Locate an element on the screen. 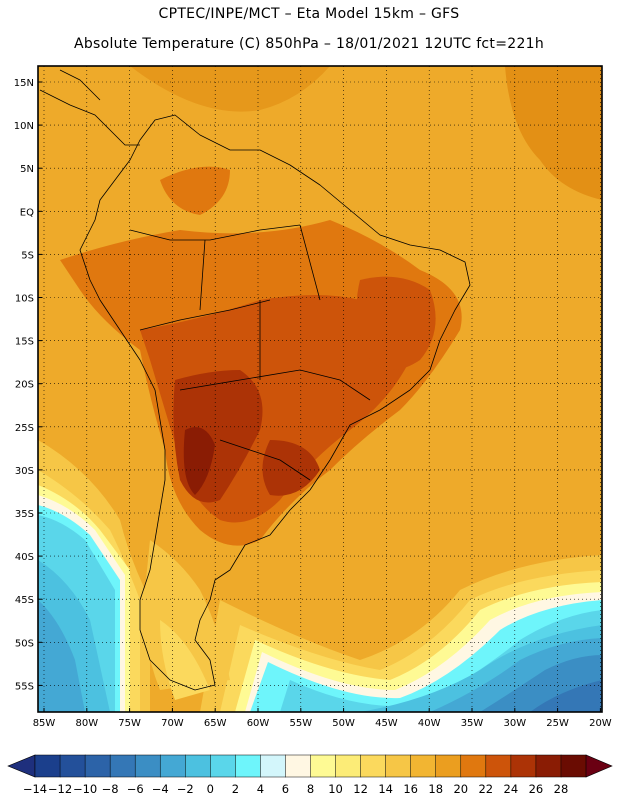 This screenshot has width=618, height=800. lat-label: 20S is located at coordinates (24, 385).